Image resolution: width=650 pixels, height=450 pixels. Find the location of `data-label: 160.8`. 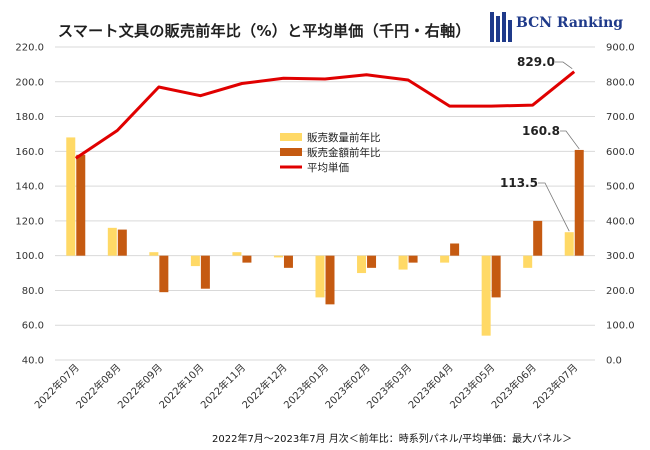

data-label: 160.8 is located at coordinates (541, 131).